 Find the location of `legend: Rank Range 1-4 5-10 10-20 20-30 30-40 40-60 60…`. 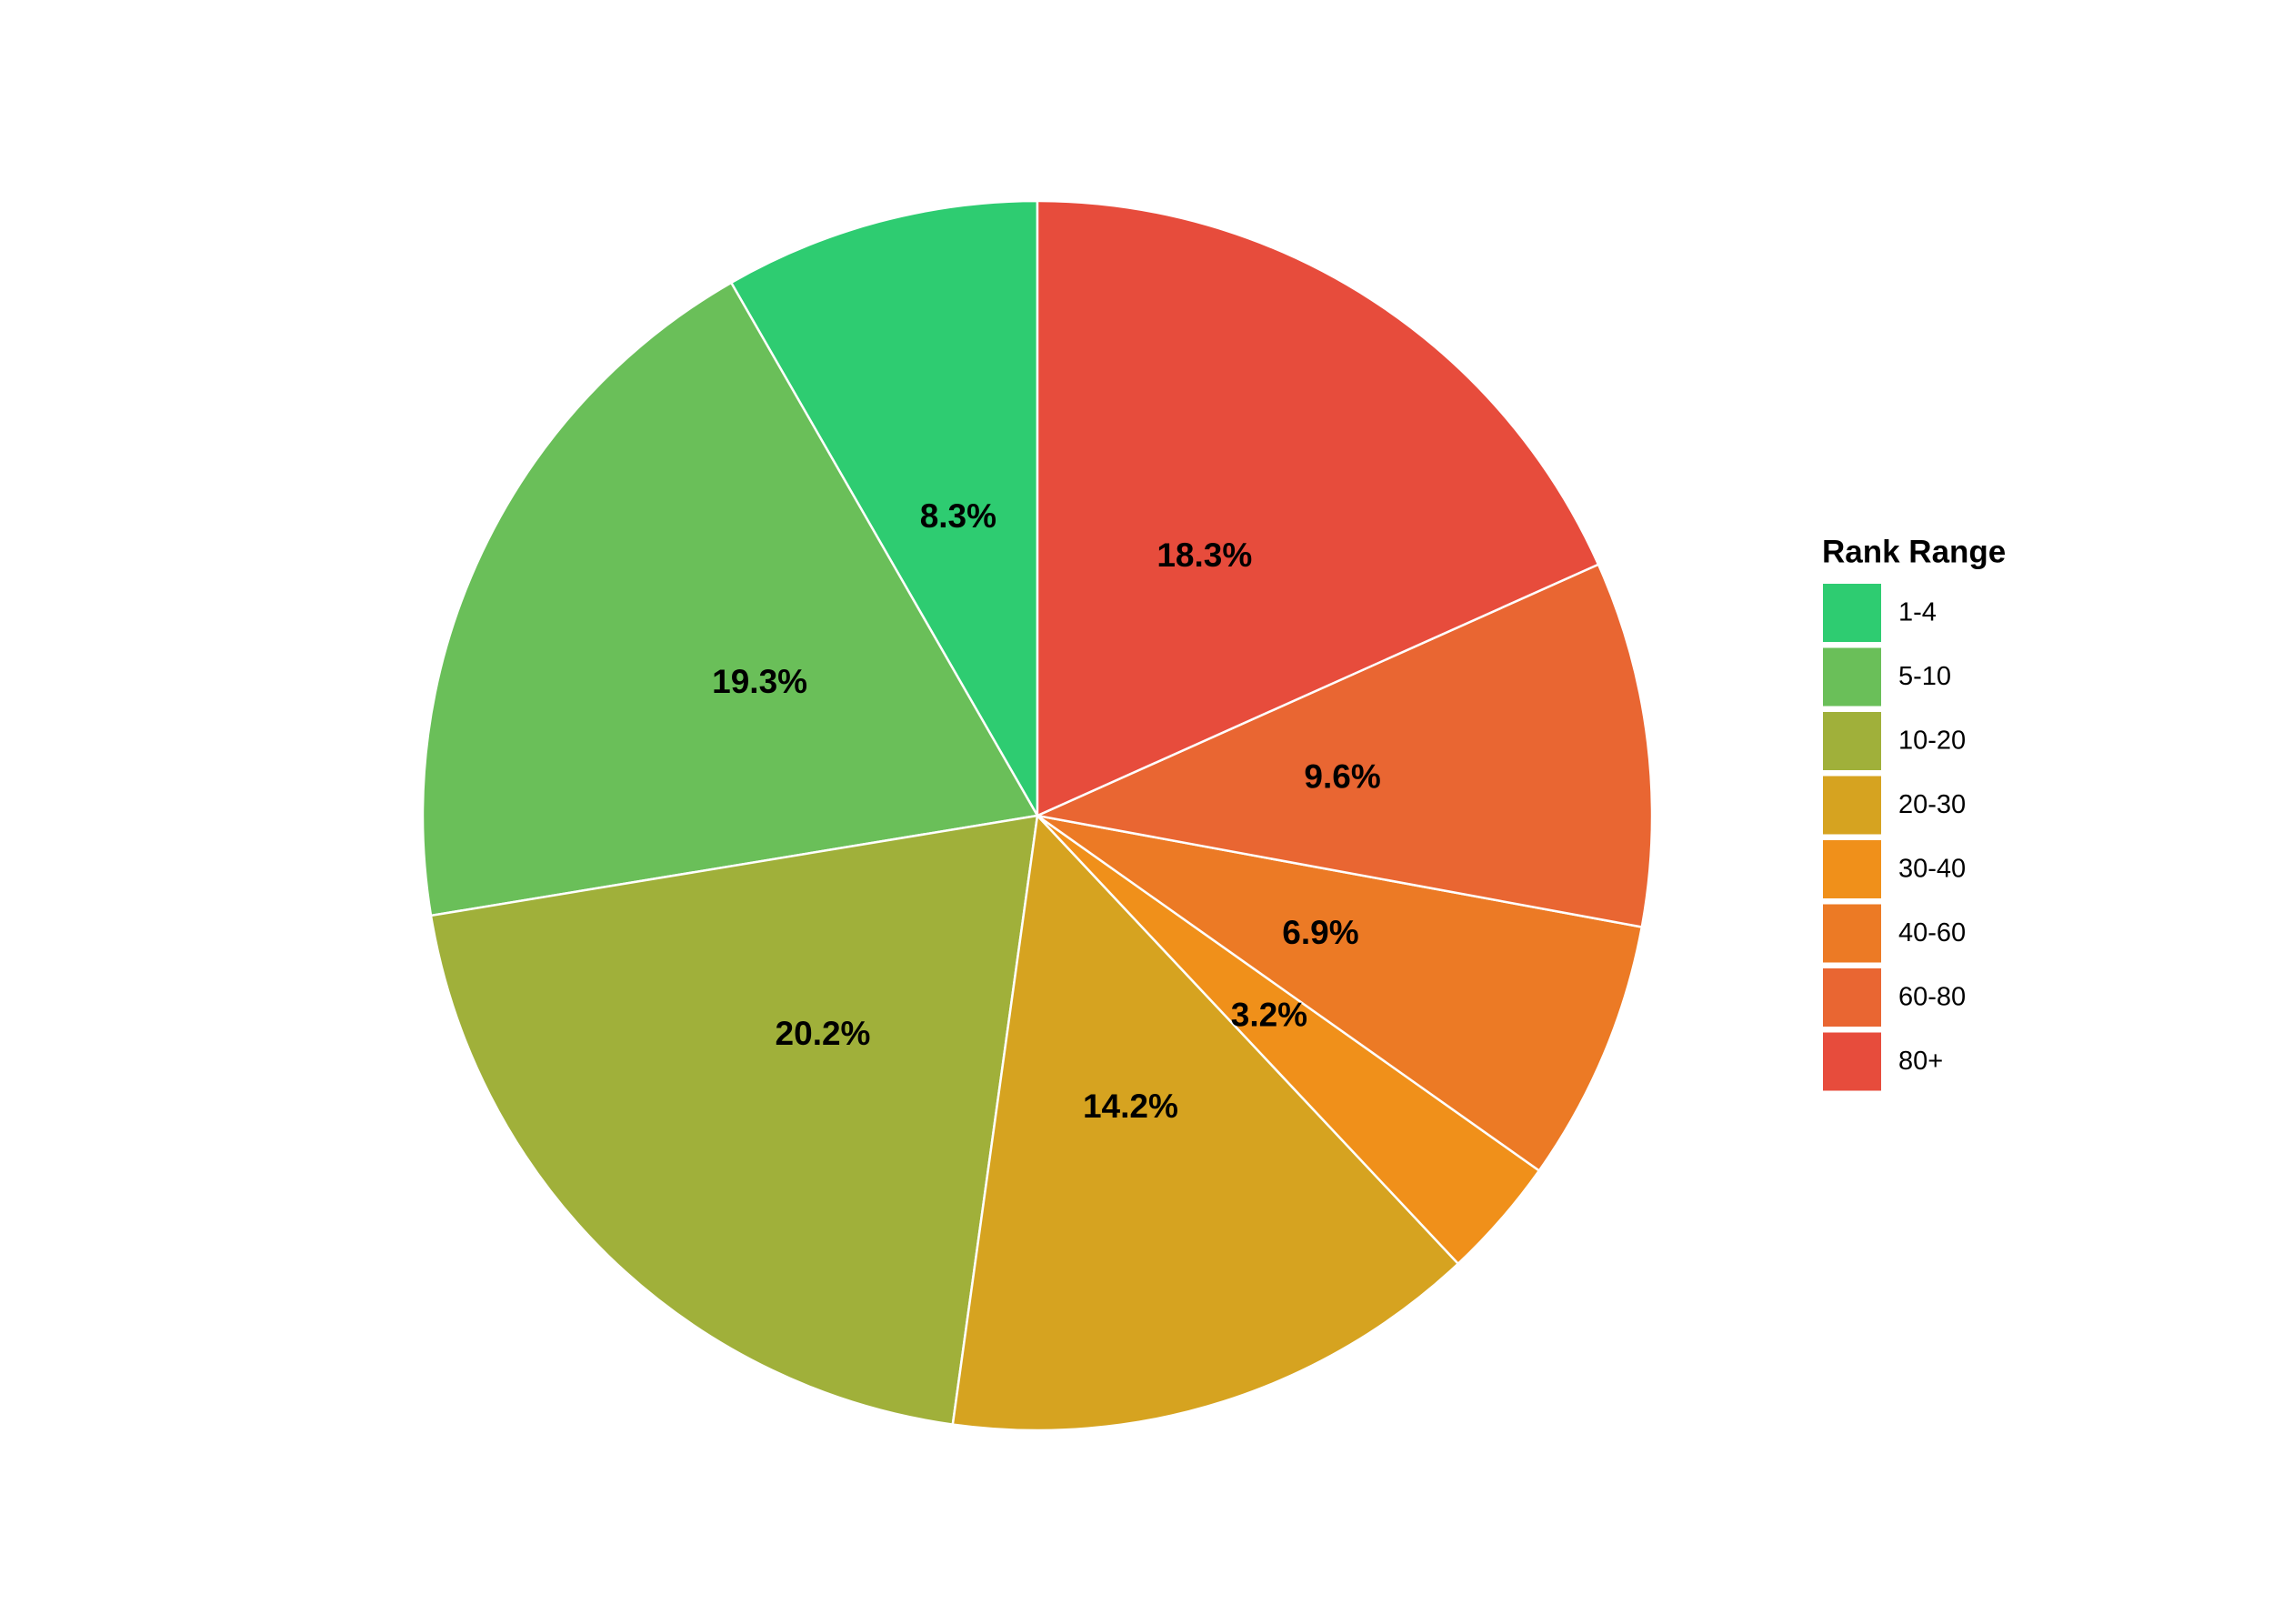

legend: Rank Range 1-4 5-10 10-20 20-30 30-40 40-60 60… is located at coordinates (1913, 813).